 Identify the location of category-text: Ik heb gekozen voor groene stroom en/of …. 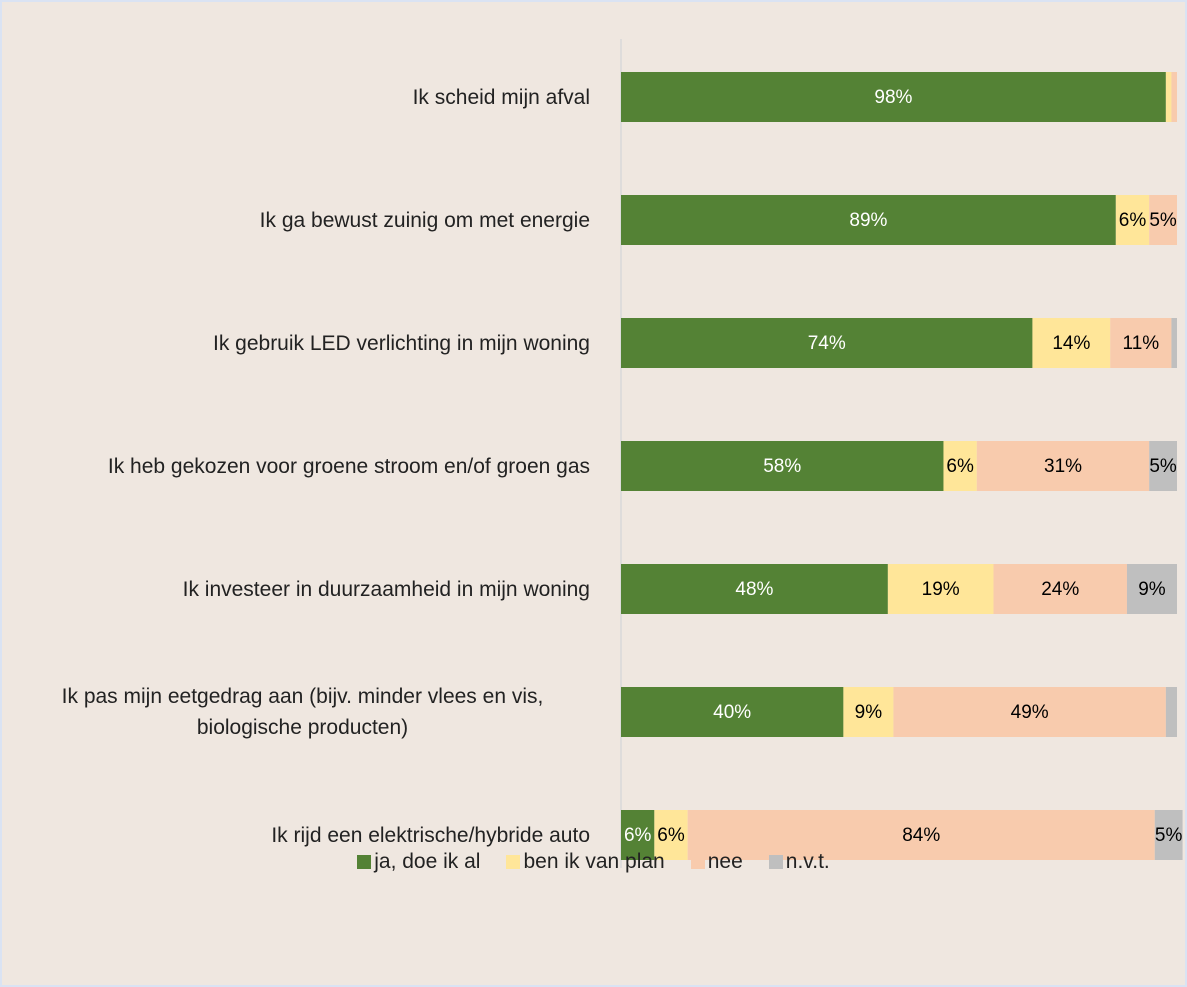
(348, 466).